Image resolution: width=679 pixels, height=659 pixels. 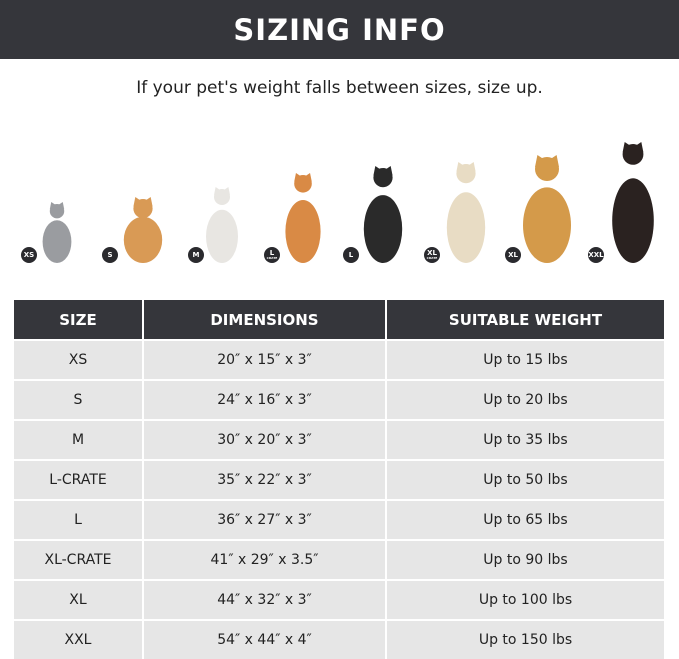 I want to click on cell-size: XL, so click(x=79, y=599).